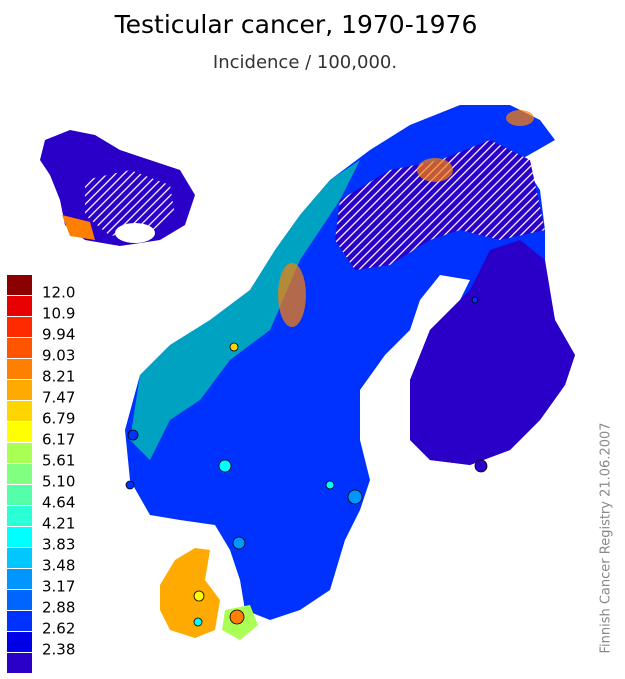 Image resolution: width=625 pixels, height=679 pixels. What do you see at coordinates (130, 203) in the screenshot?
I see `iceland-hatch` at bounding box center [130, 203].